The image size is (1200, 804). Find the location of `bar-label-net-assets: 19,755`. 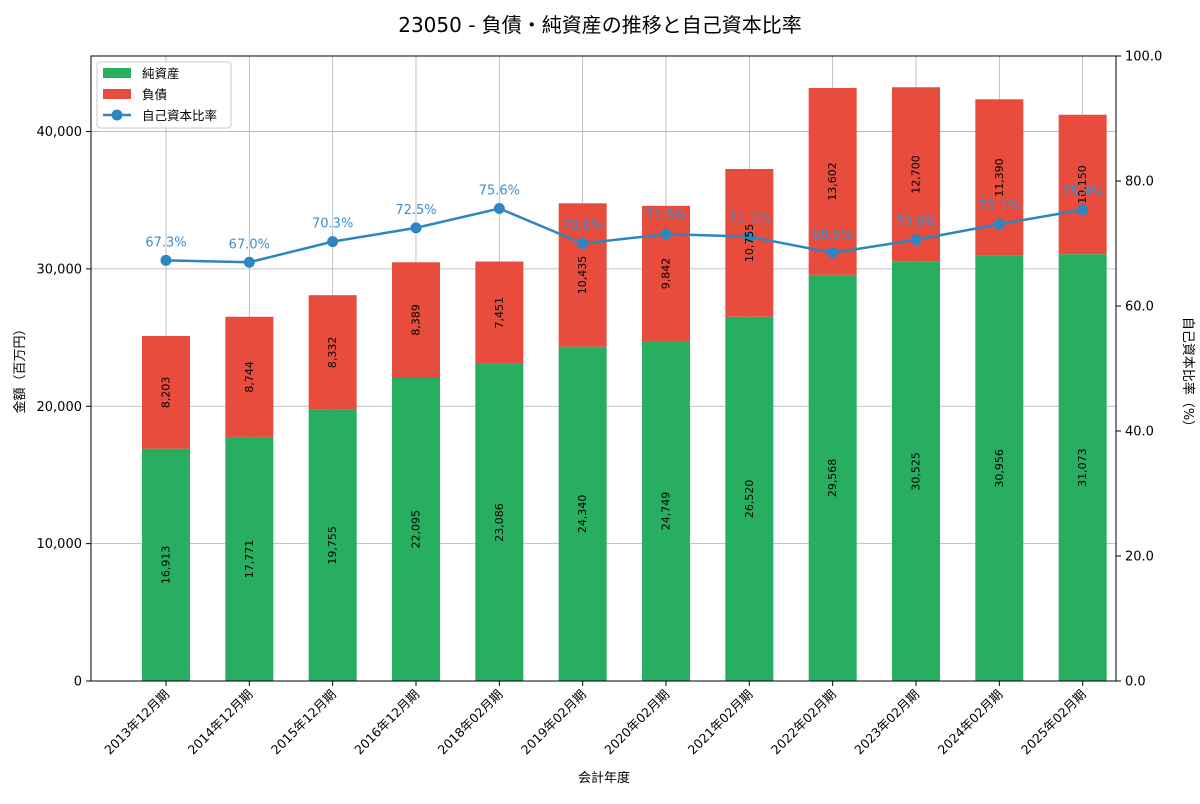

bar-label-net-assets: 19,755 is located at coordinates (332, 545).